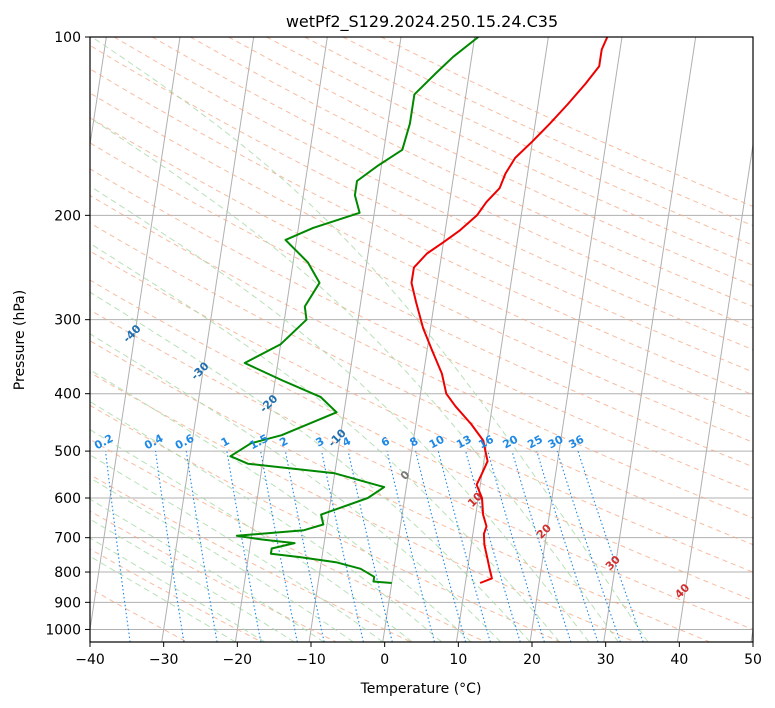 The image size is (775, 708). What do you see at coordinates (421, 689) in the screenshot?
I see `x-axis-label: Temperature (°C)` at bounding box center [421, 689].